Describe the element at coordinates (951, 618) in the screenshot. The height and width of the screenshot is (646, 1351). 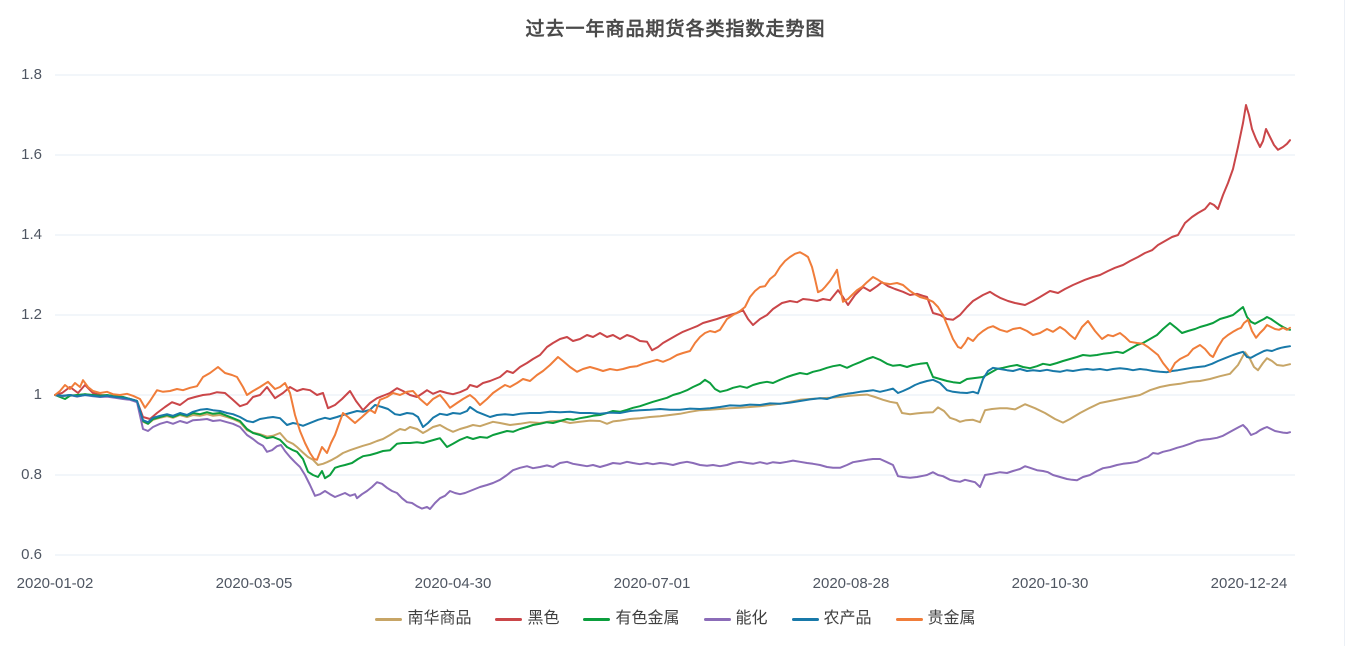
I see `legend-label: 贵金属` at that location.